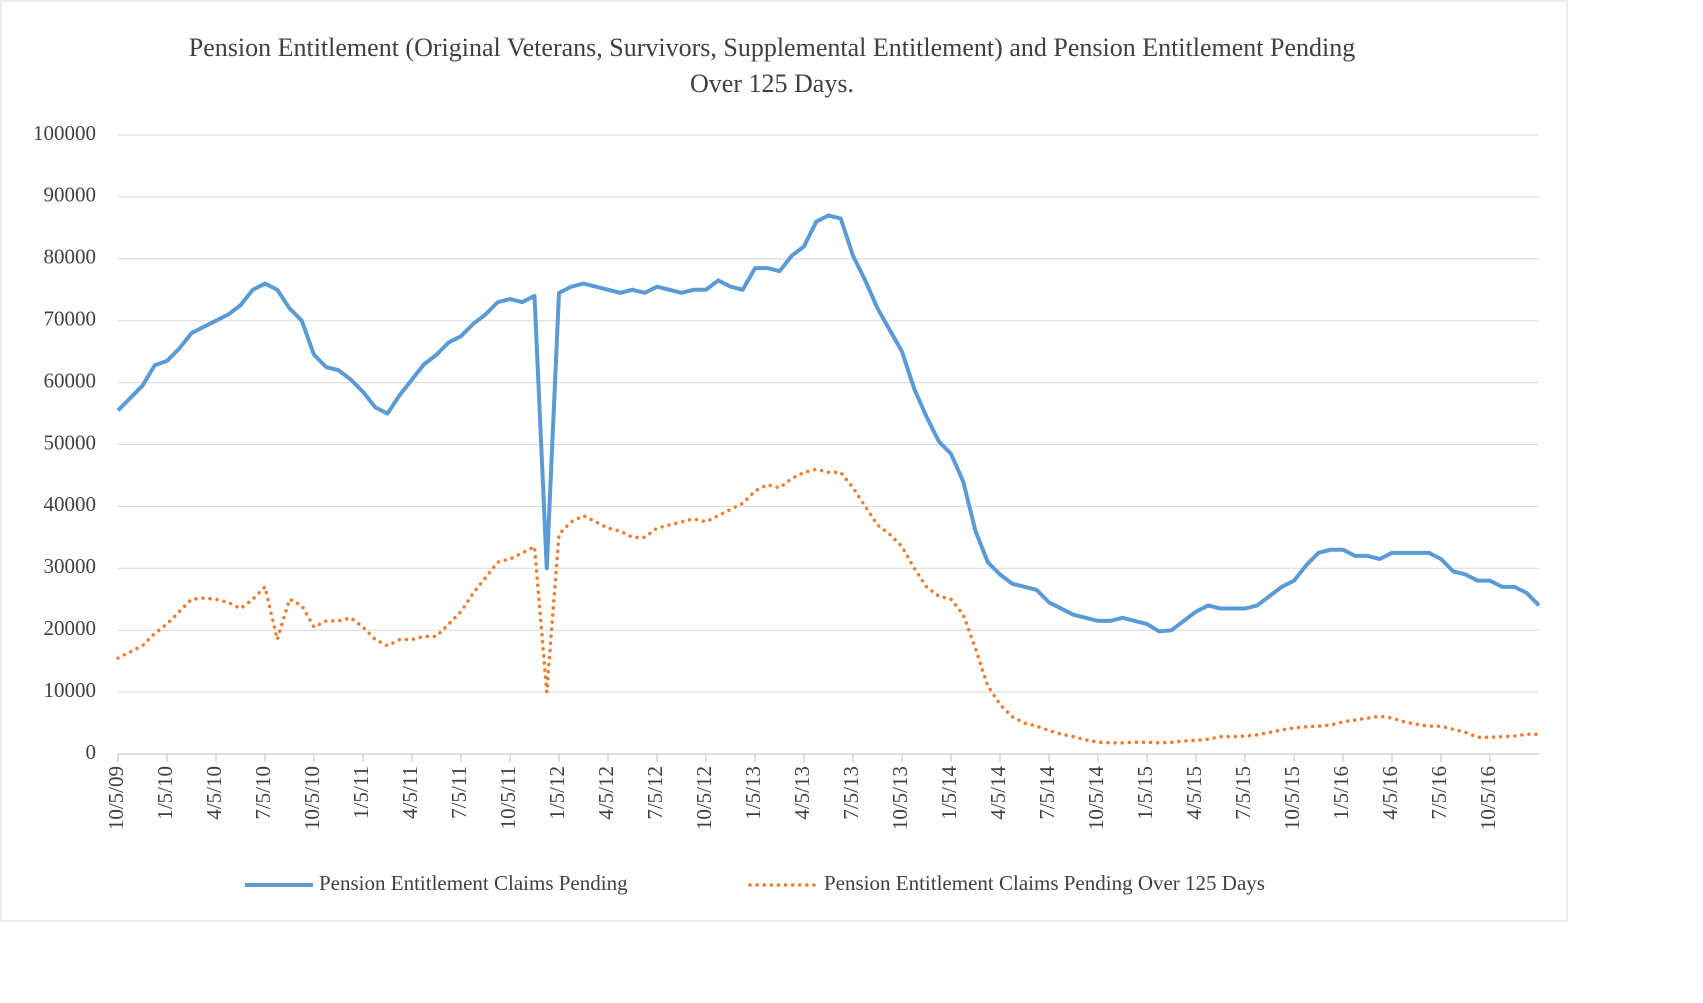 Image resolution: width=1703 pixels, height=1003 pixels. Describe the element at coordinates (802, 793) in the screenshot. I see `x-tick-label: 4/5/13` at that location.